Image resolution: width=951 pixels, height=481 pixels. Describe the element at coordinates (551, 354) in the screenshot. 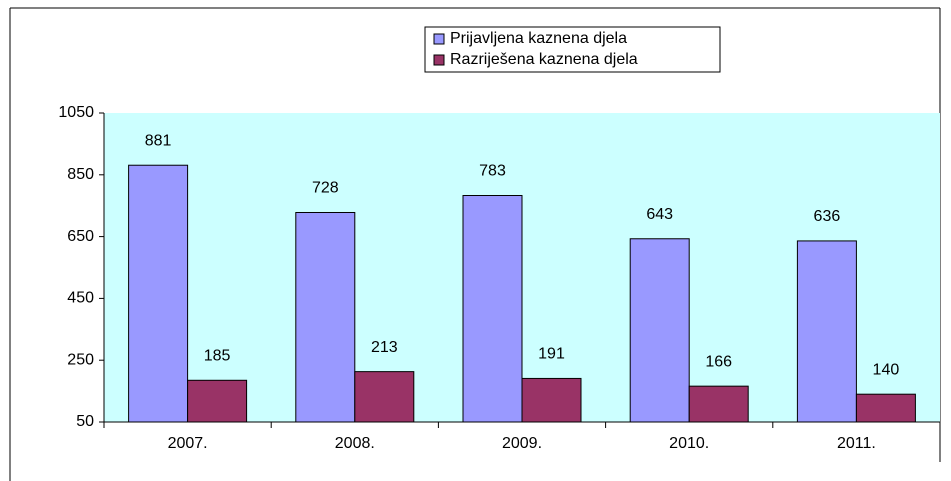

I see `data-label: 191` at that location.